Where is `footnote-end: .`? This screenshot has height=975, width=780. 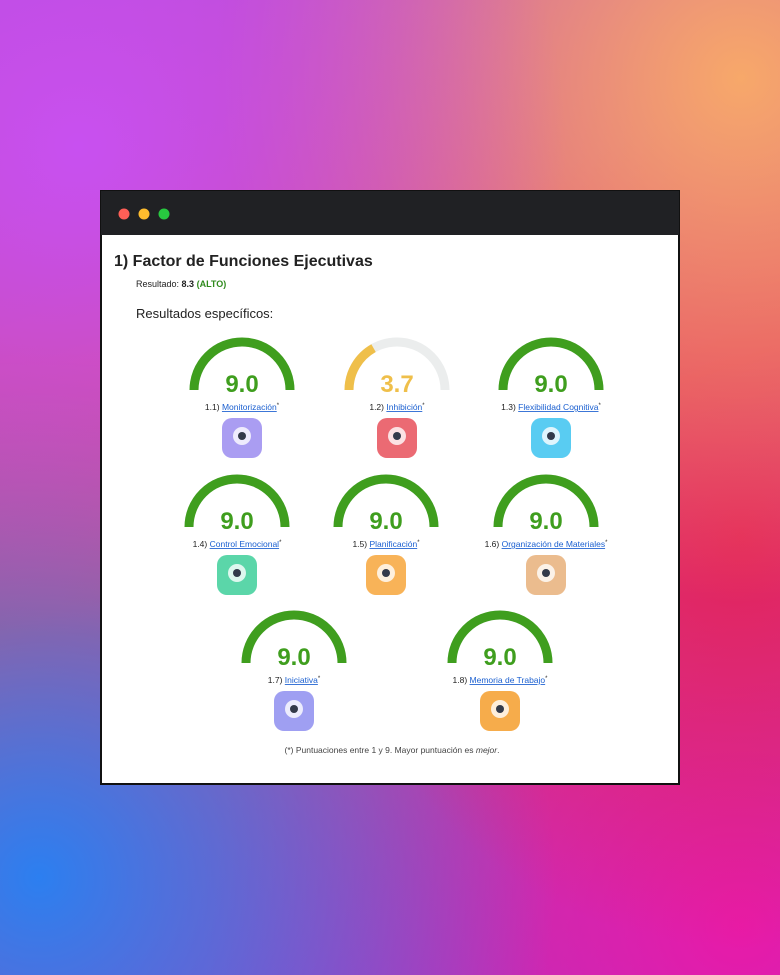 footnote-end: . is located at coordinates (498, 750).